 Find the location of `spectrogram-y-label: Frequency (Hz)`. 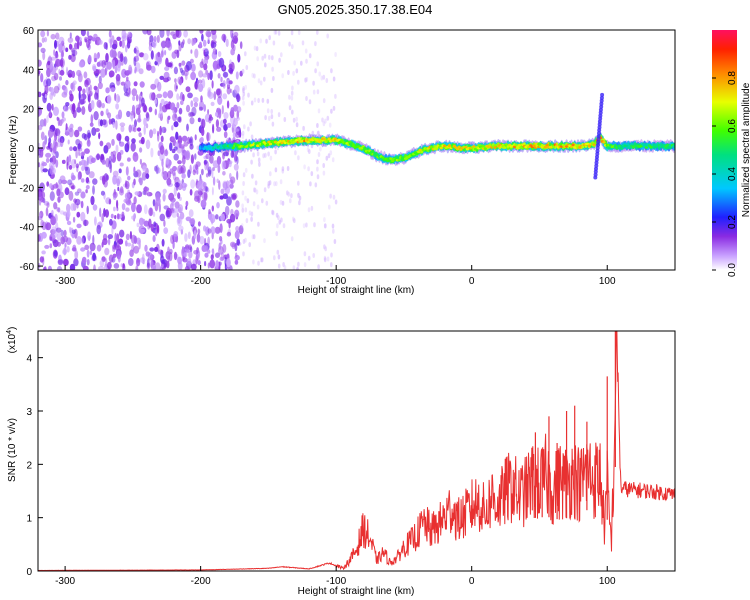

spectrogram-y-label: Frequency (Hz) is located at coordinates (13, 150).